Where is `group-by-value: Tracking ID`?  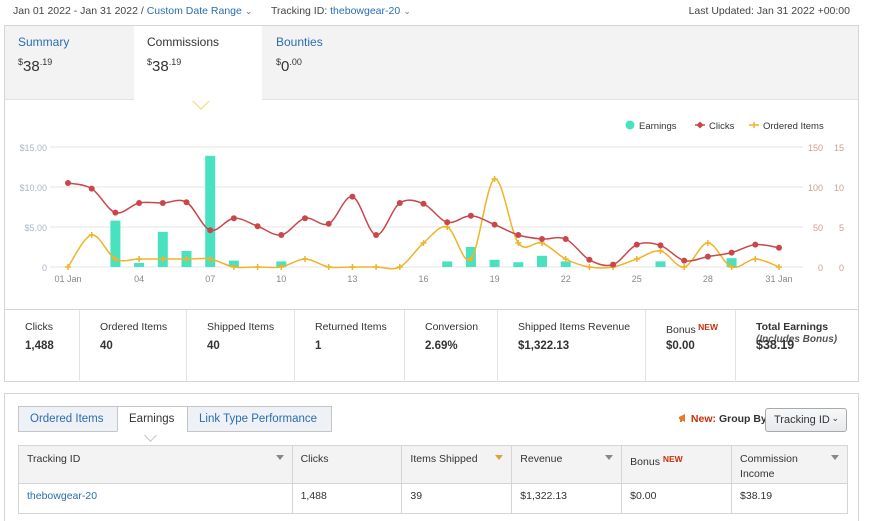 group-by-value: Tracking ID is located at coordinates (802, 420).